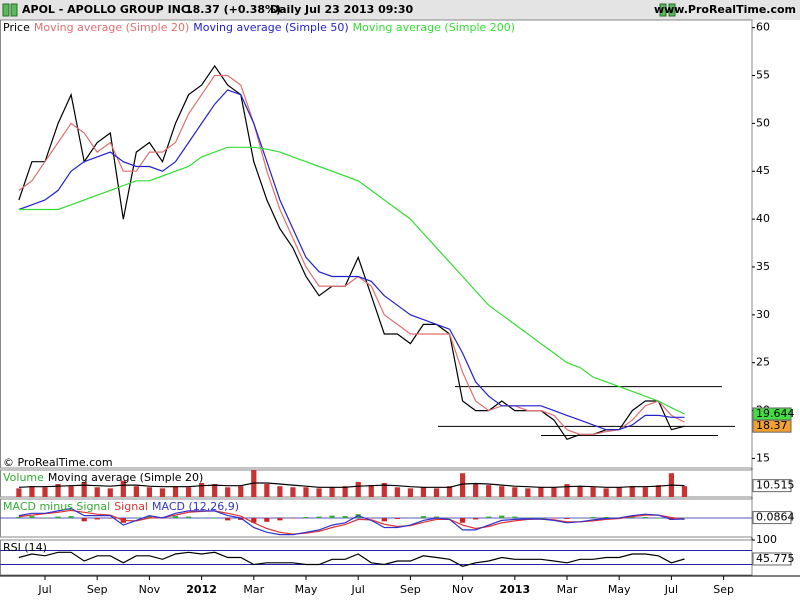  What do you see at coordinates (763, 122) in the screenshot?
I see `y-tick-label: 50` at bounding box center [763, 122].